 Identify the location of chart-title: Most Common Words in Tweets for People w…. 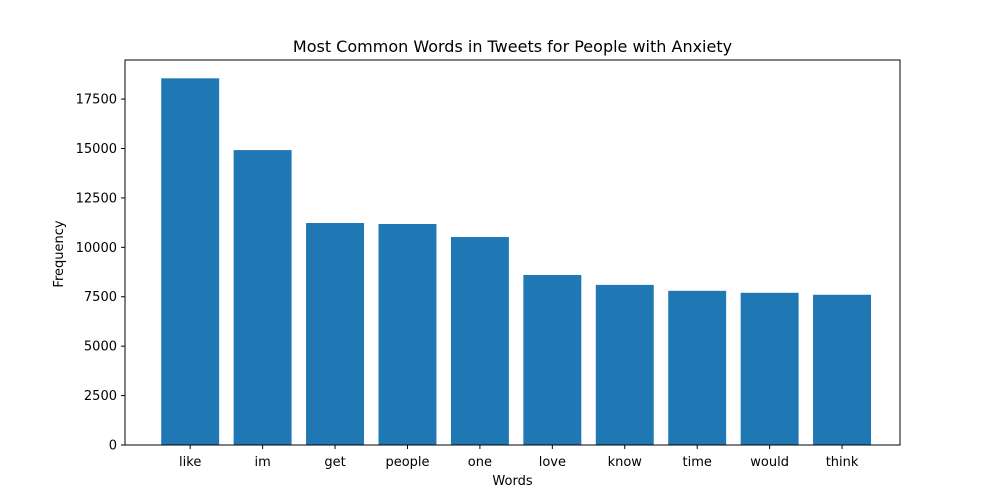
(512, 46).